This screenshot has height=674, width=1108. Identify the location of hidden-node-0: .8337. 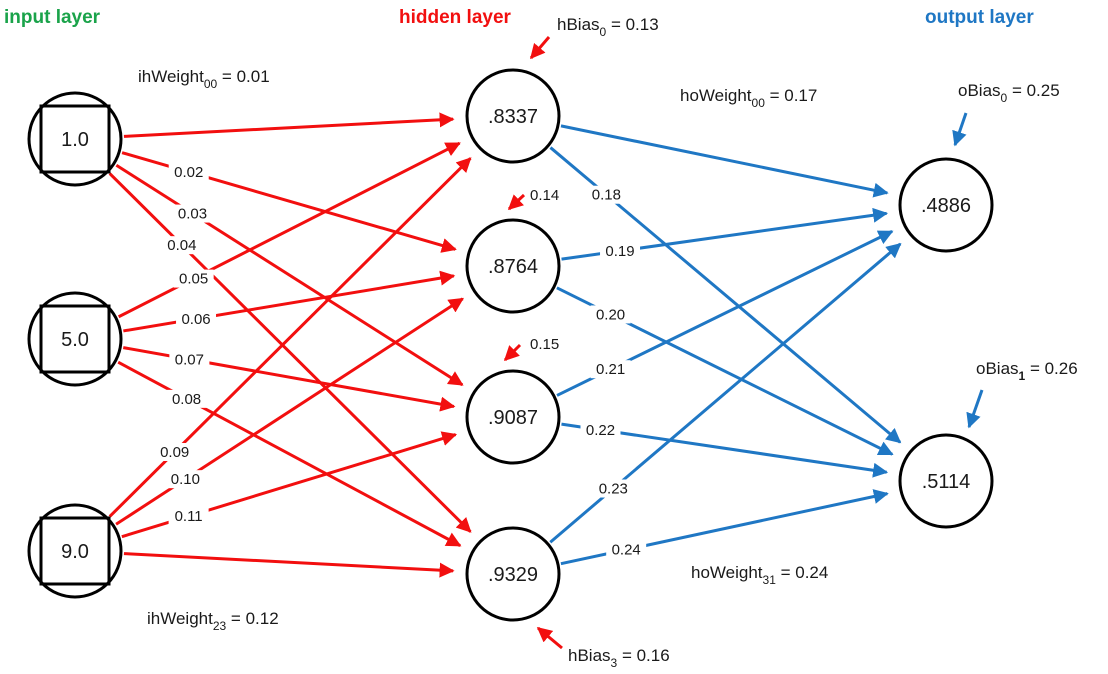
(513, 116).